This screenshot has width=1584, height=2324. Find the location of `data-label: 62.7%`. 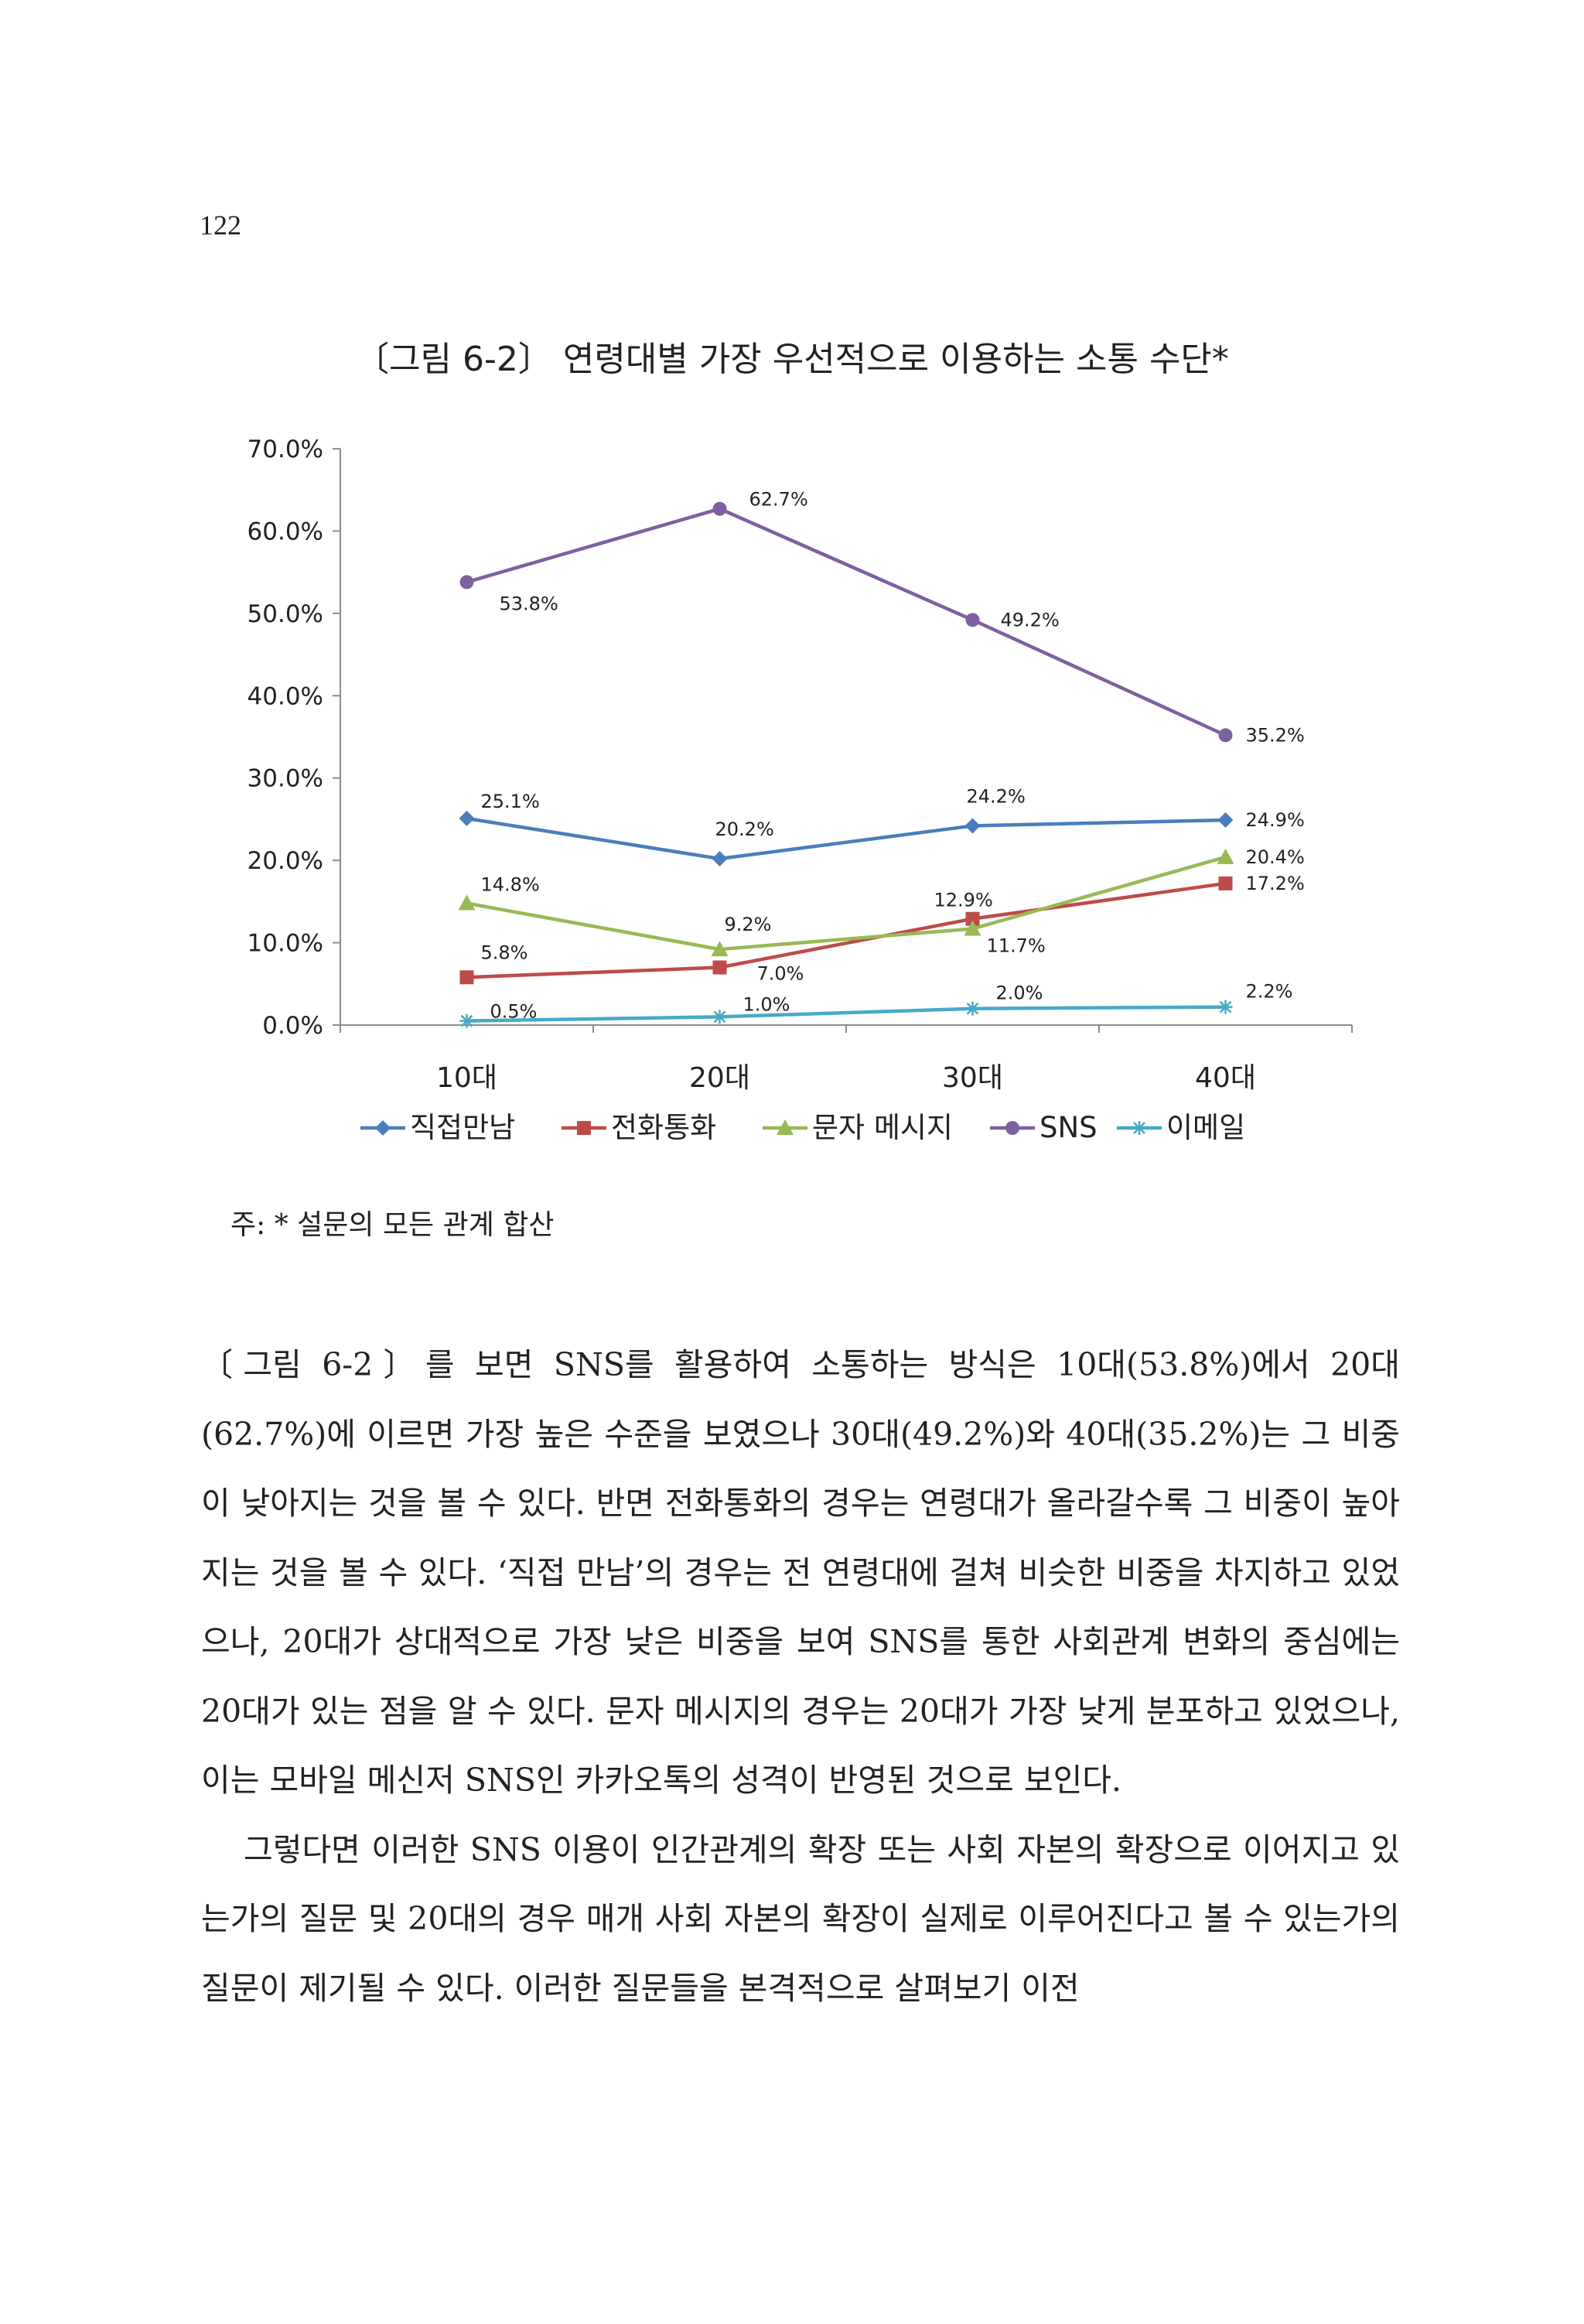

data-label: 62.7% is located at coordinates (778, 500).